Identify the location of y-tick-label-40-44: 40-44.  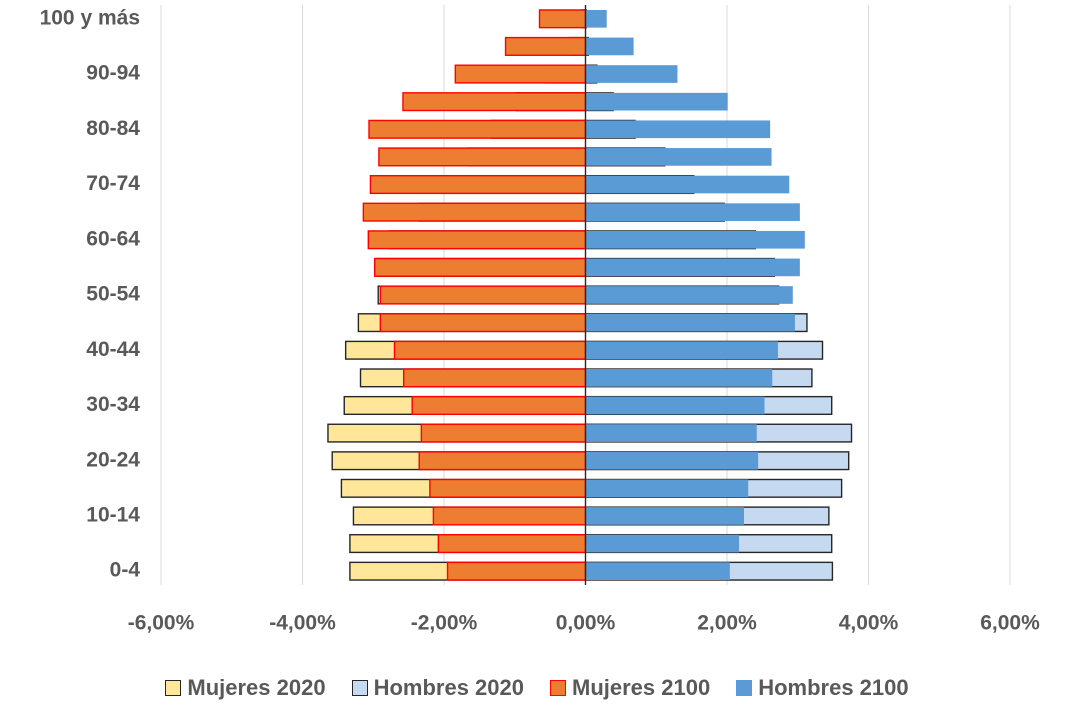
(113, 349).